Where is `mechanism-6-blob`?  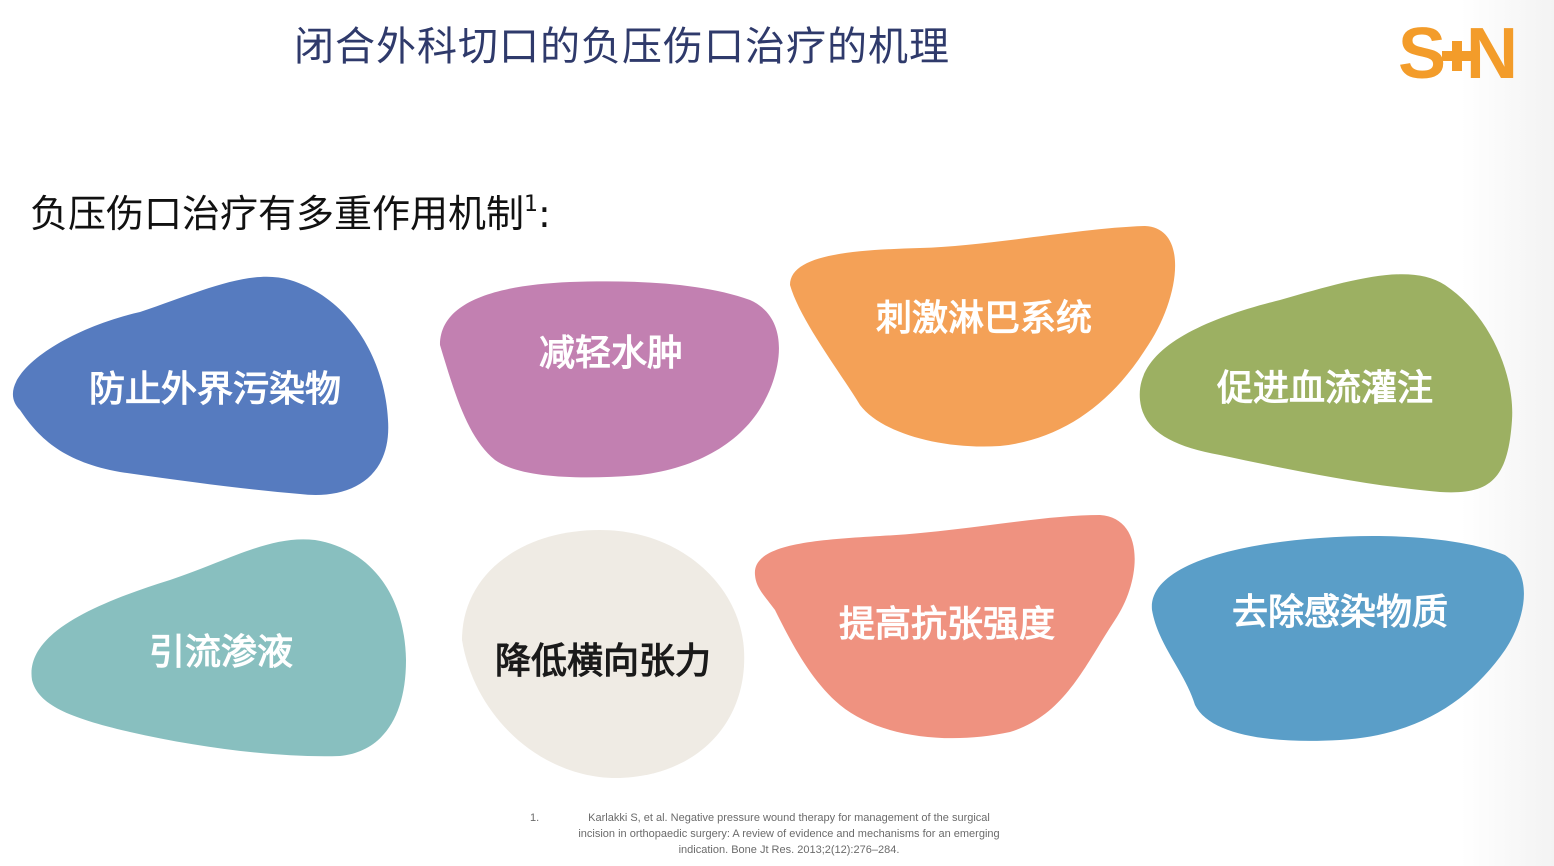 mechanism-6-blob is located at coordinates (603, 654).